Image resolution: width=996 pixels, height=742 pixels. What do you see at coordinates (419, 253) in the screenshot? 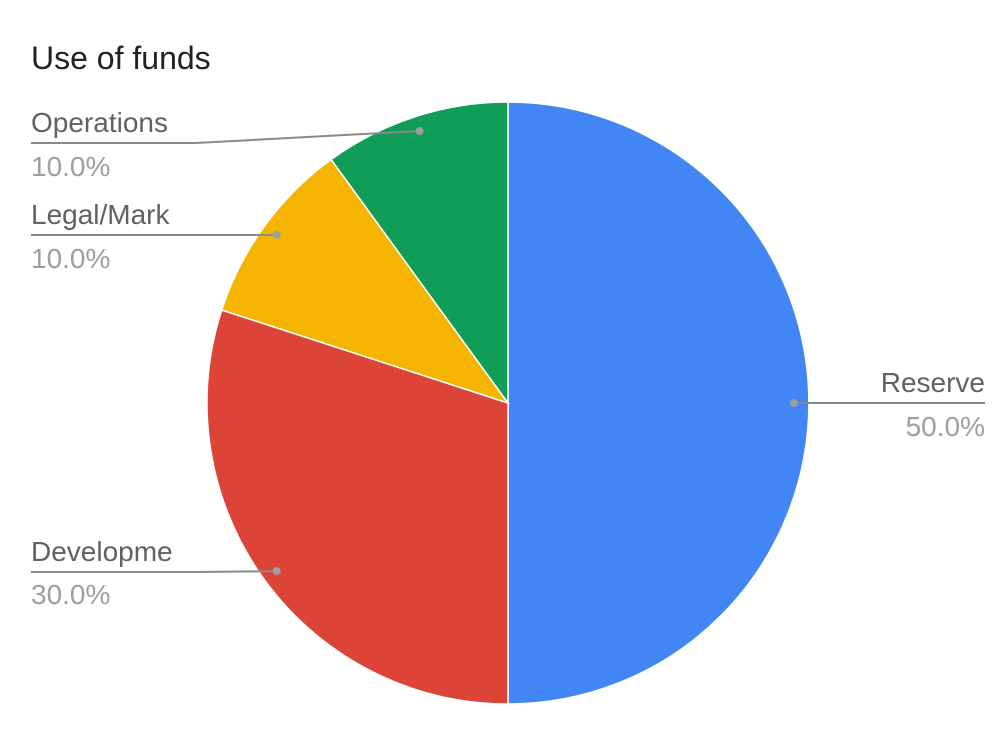
I see `slice-operations` at bounding box center [419, 253].